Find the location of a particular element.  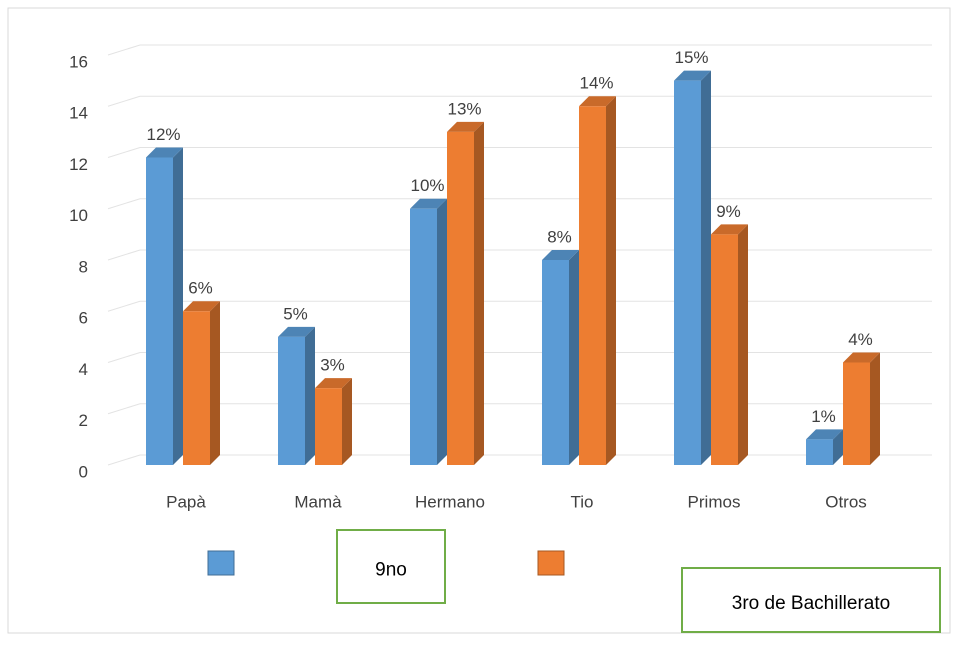

data-label: 6% is located at coordinates (200, 288).